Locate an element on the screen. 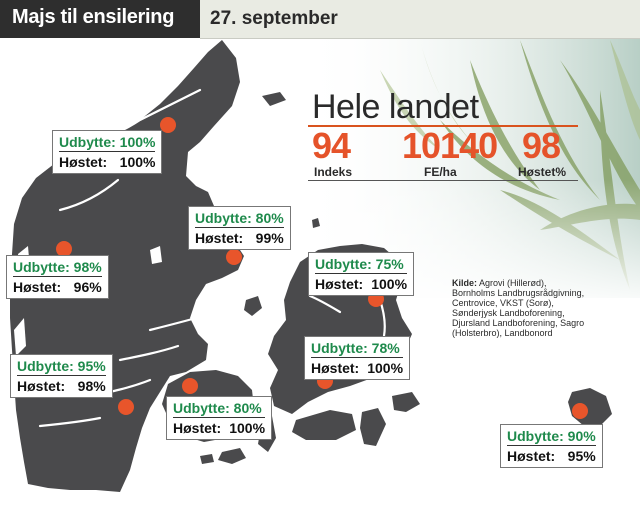  callout-yield: Udbytte: 100% is located at coordinates (107, 143).